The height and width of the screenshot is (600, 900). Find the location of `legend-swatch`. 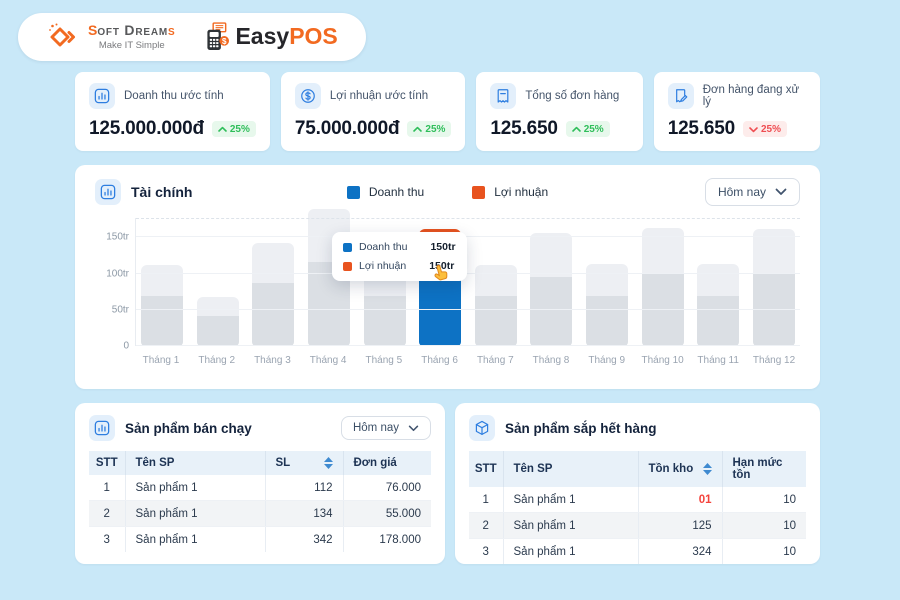

legend-swatch is located at coordinates (353, 192).